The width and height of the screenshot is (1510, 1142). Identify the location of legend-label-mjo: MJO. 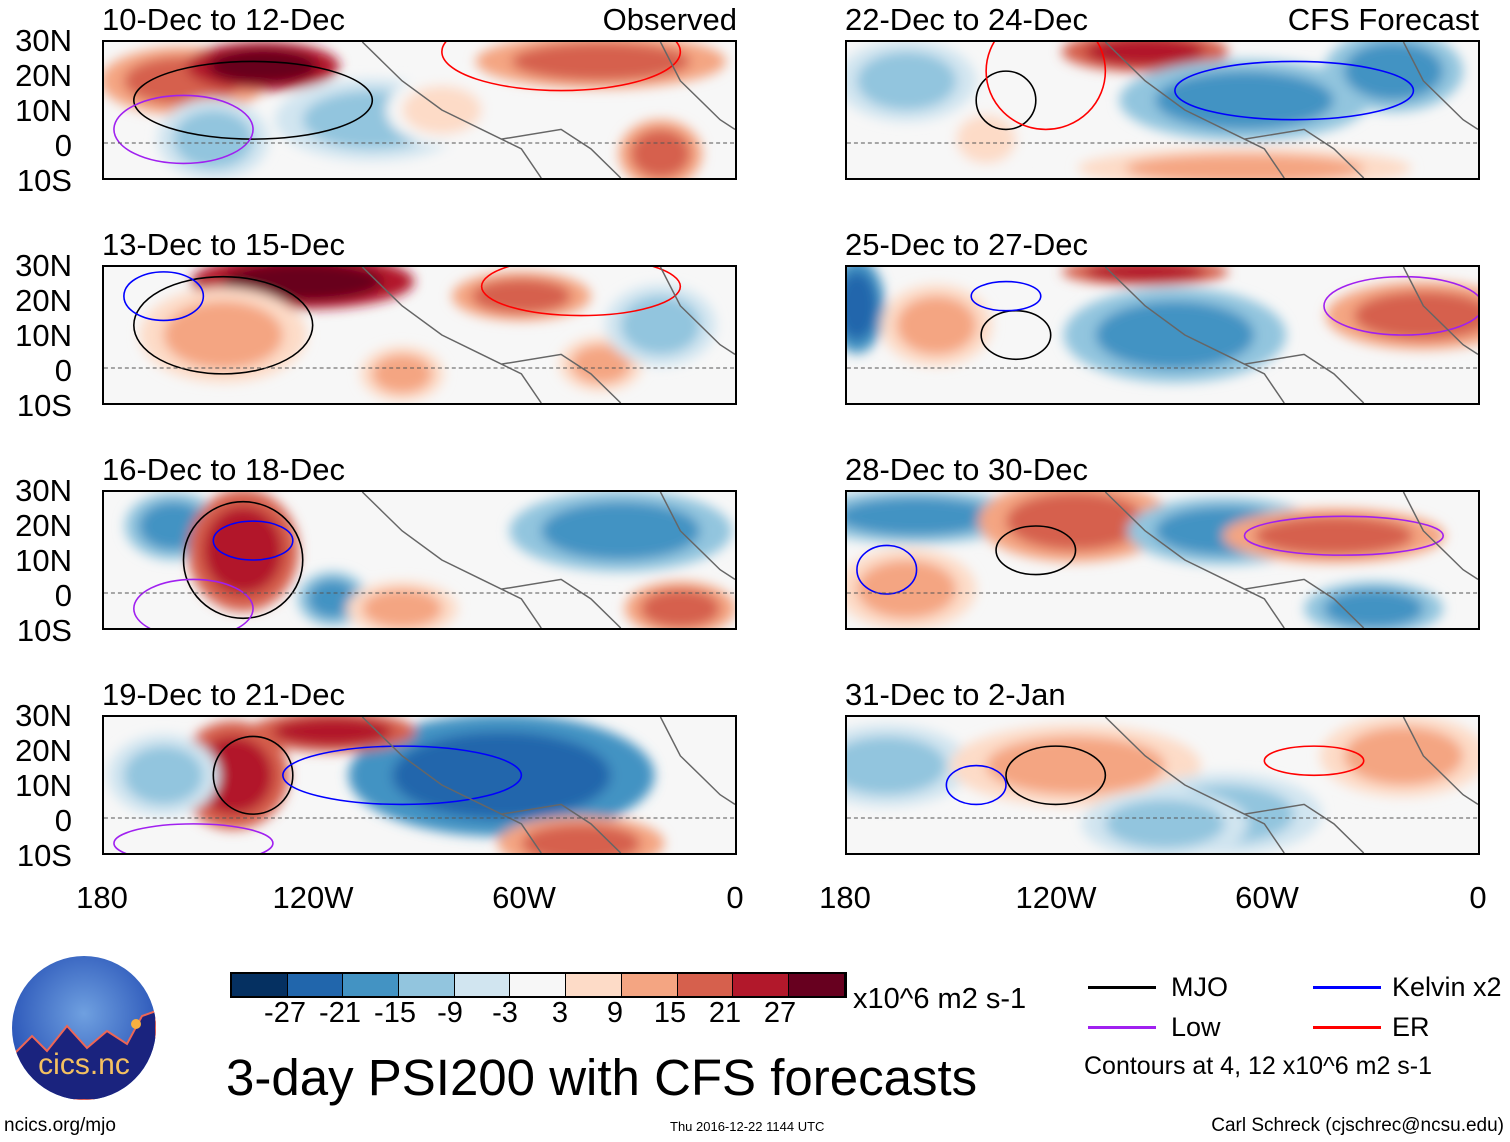
(1199, 987).